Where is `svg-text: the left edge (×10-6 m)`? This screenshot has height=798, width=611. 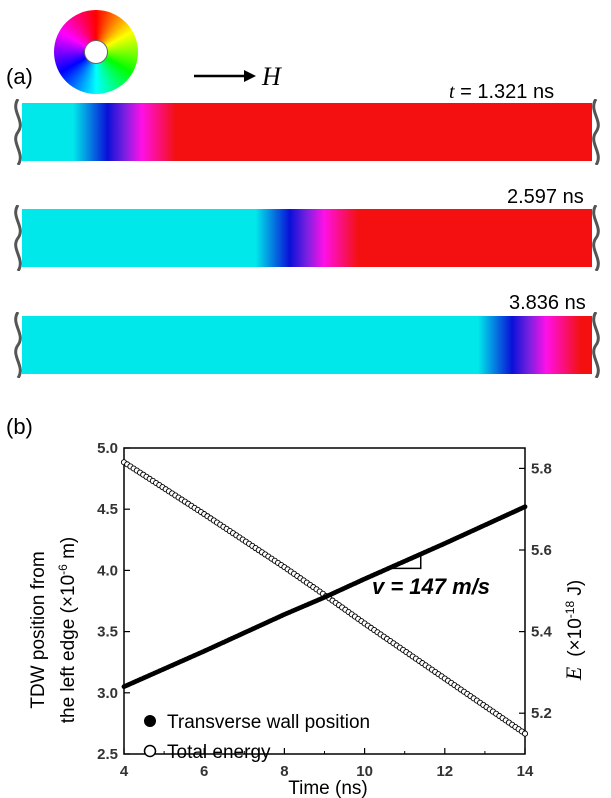 svg-text: the left edge (×10-6 m) is located at coordinates (67, 630).